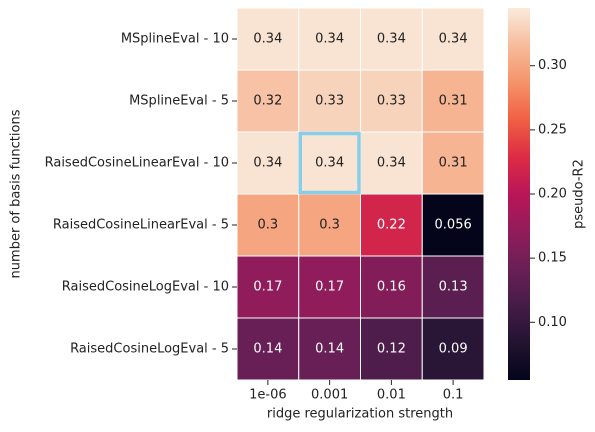  I want to click on colorbar-tick-label: 0.25, so click(552, 129).